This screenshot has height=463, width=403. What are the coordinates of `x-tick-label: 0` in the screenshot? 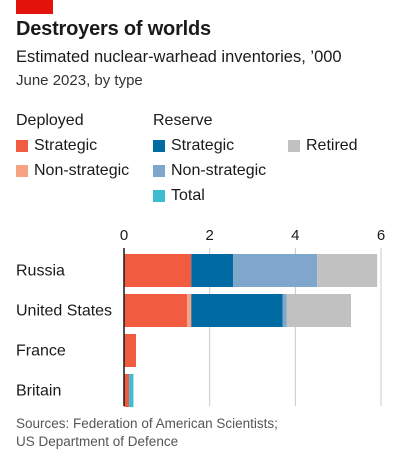 It's located at (124, 235).